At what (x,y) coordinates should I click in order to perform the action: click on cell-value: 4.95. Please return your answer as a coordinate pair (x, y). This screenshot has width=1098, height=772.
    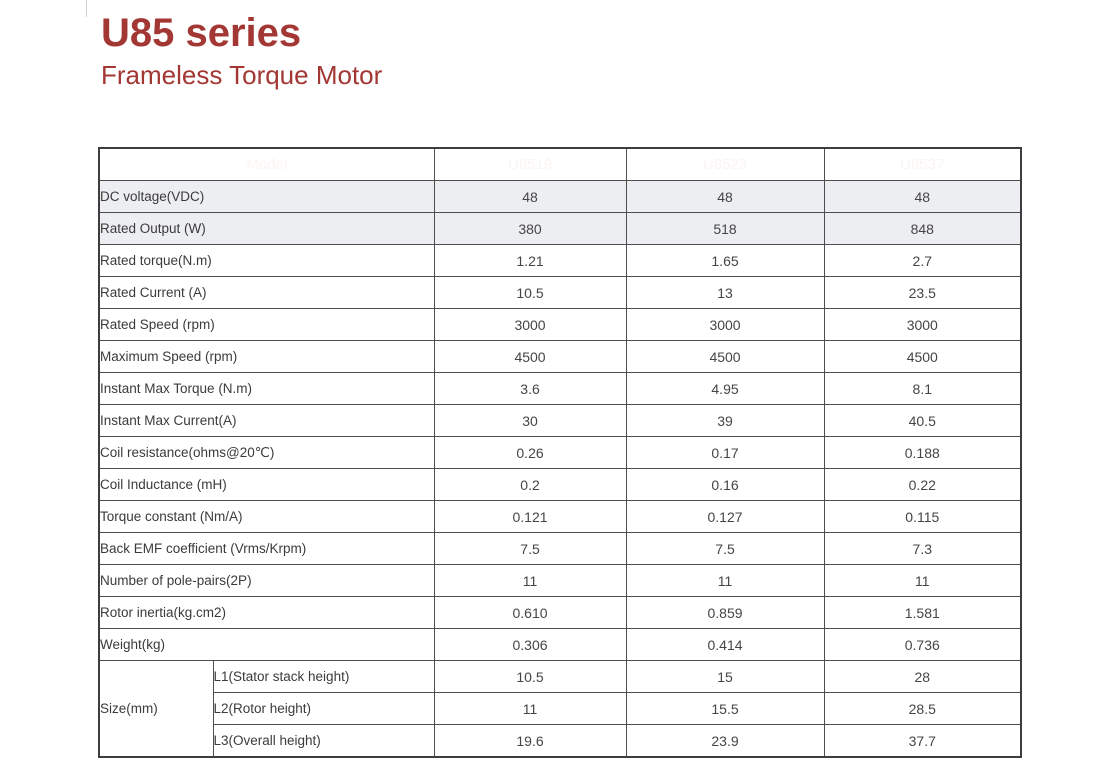
    Looking at the image, I should click on (725, 388).